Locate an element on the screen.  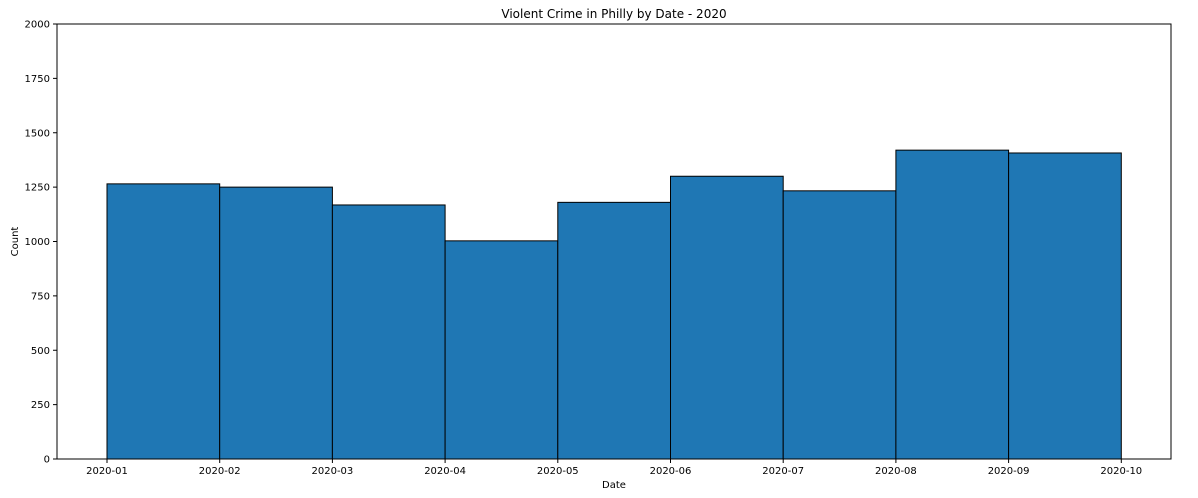
y-tick-label: 750 is located at coordinates (40, 296).